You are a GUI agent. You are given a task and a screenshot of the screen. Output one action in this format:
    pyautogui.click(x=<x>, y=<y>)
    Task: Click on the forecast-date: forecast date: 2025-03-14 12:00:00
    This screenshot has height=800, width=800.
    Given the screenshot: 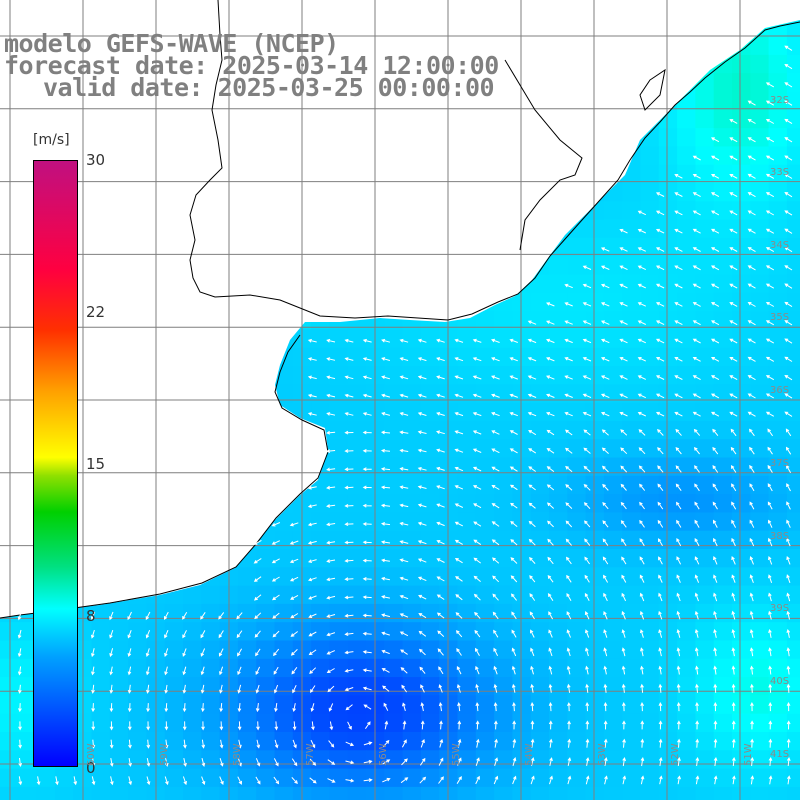 What is the action you would take?
    pyautogui.click(x=251, y=65)
    